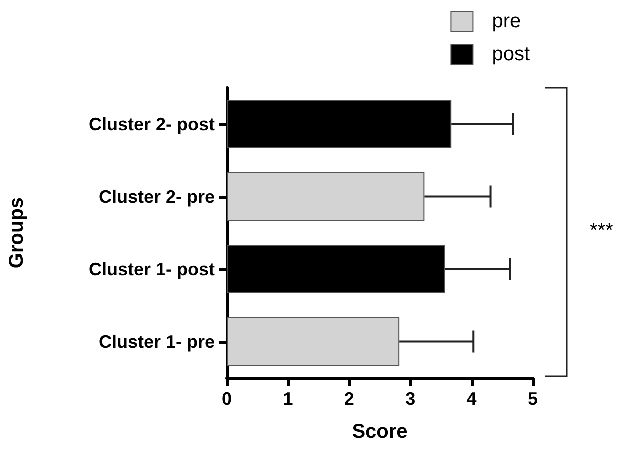 The height and width of the screenshot is (462, 635). What do you see at coordinates (533, 399) in the screenshot?
I see `x-tick-label: 5` at bounding box center [533, 399].